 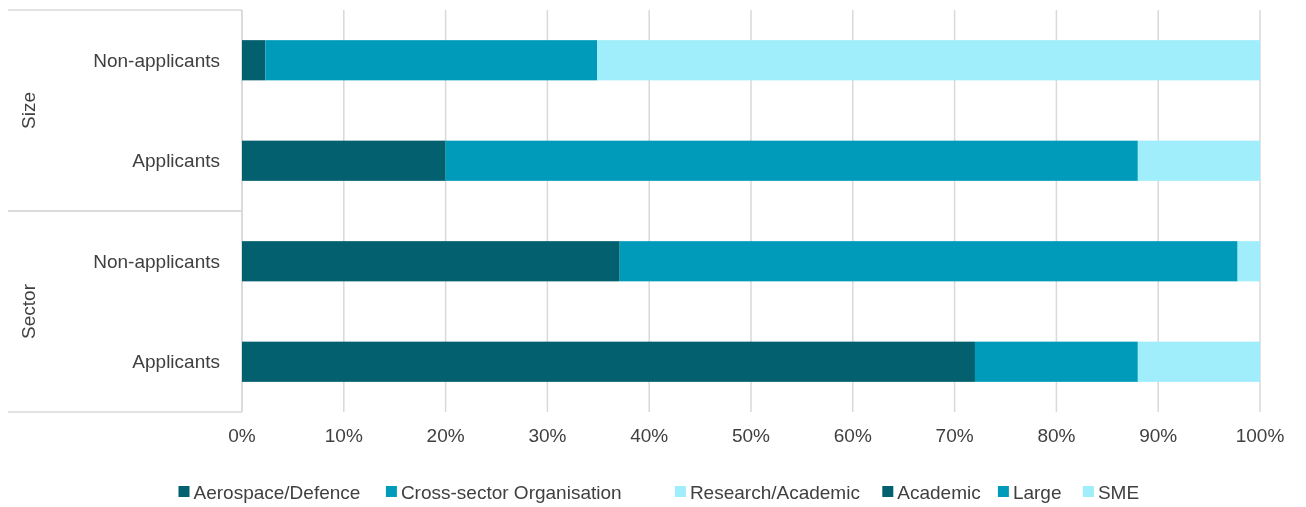 What do you see at coordinates (939, 492) in the screenshot?
I see `legend-label: Academic` at bounding box center [939, 492].